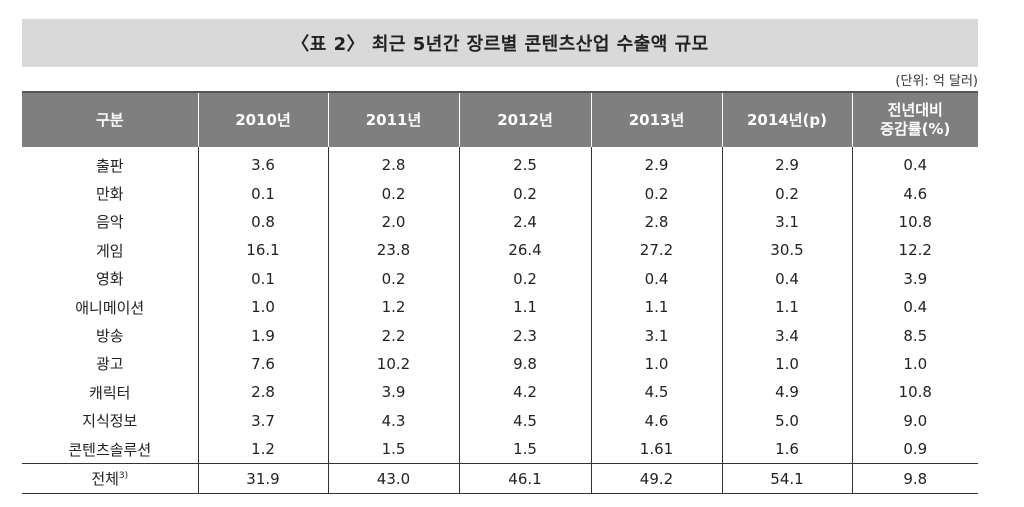 Image resolution: width=1024 pixels, height=507 pixels. Describe the element at coordinates (786, 163) in the screenshot. I see `value-cell: 2.9` at that location.